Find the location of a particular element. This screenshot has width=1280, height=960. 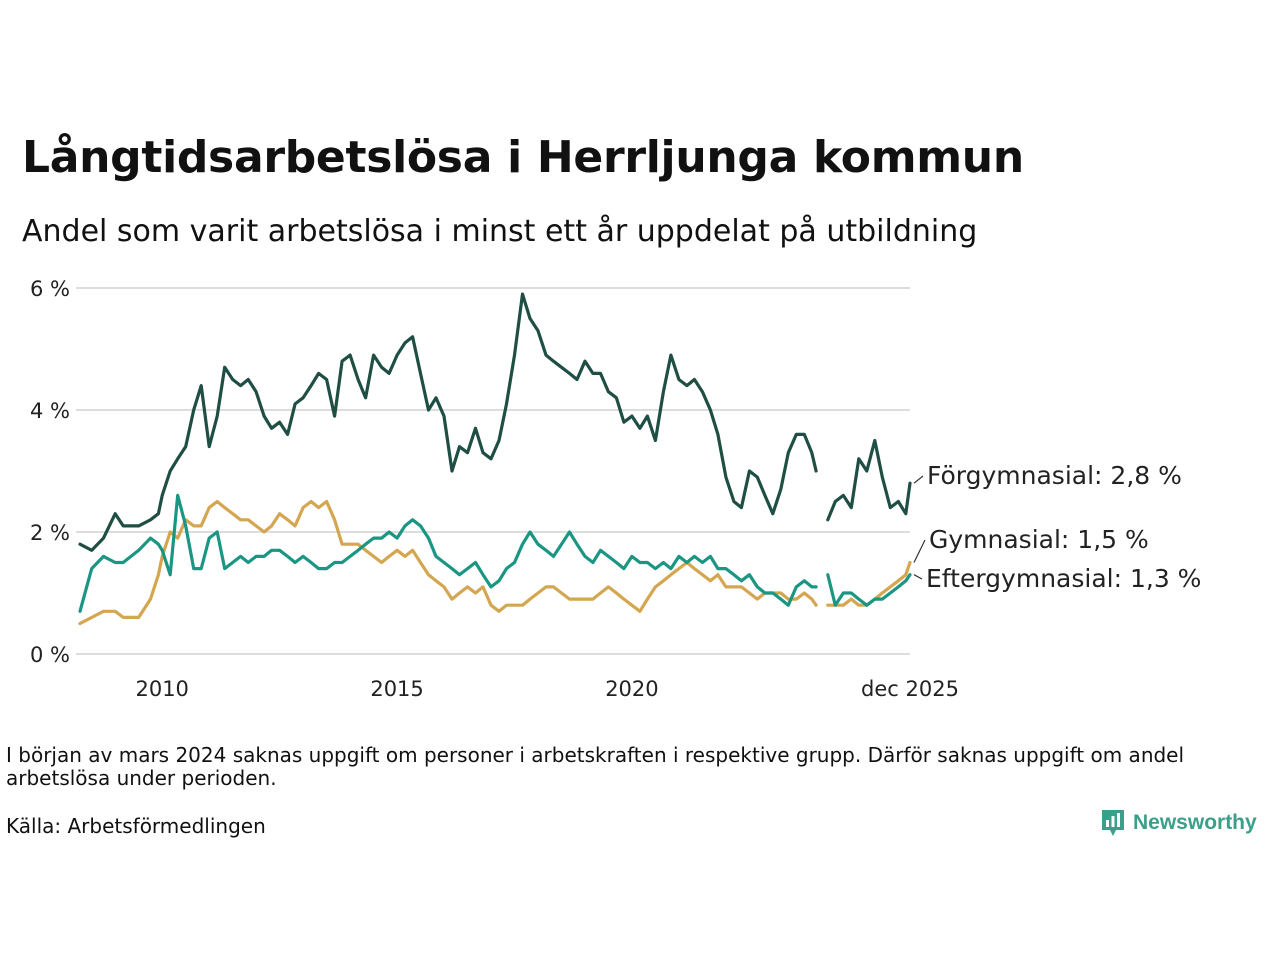

y-tick-label: 6 % is located at coordinates (50, 289).